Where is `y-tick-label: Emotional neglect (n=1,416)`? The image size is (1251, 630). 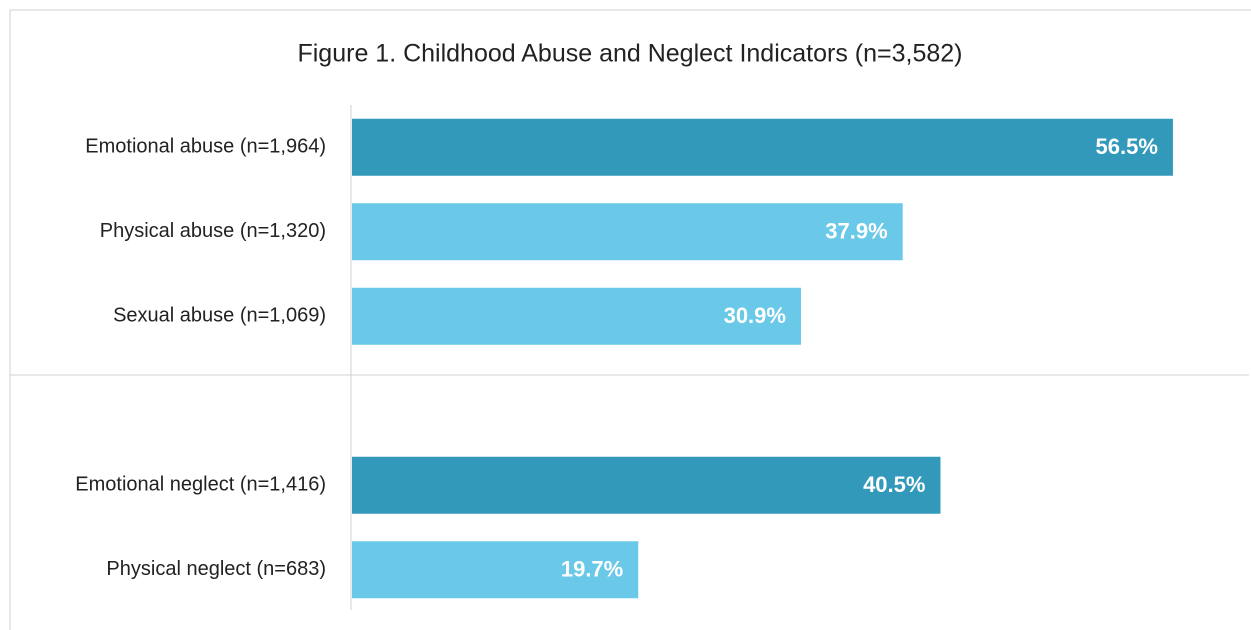
y-tick-label: Emotional neglect (n=1,416) is located at coordinates (200, 485).